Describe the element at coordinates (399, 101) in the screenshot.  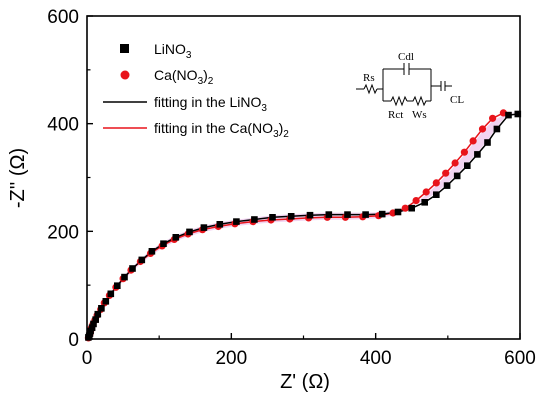
I see `circuit-rct-resistor` at that location.